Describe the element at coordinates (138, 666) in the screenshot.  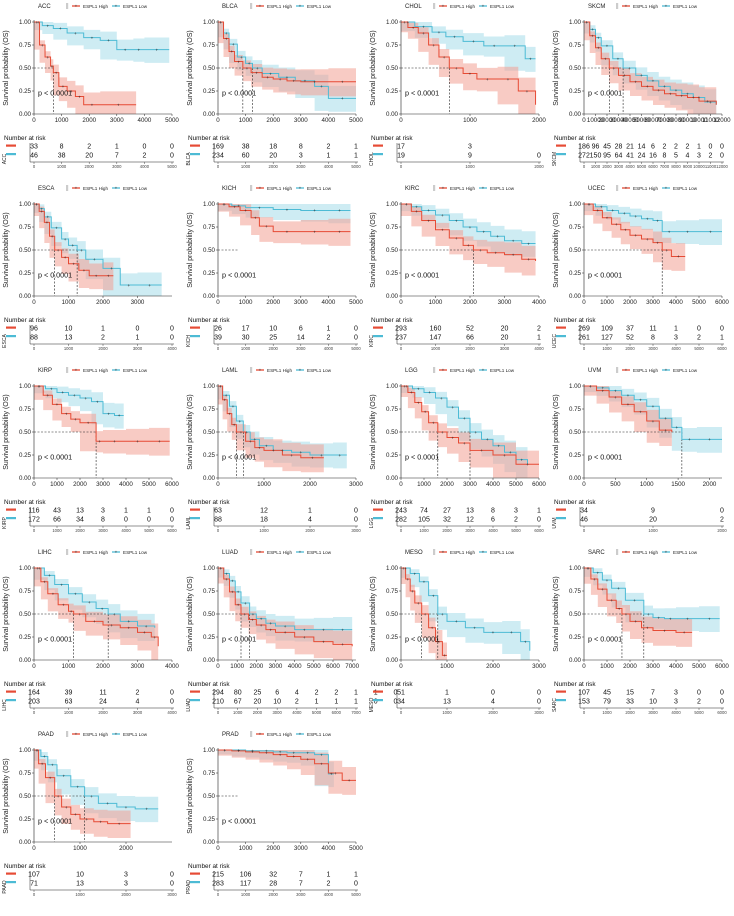
I see `x-tick-label: 3000` at that location.